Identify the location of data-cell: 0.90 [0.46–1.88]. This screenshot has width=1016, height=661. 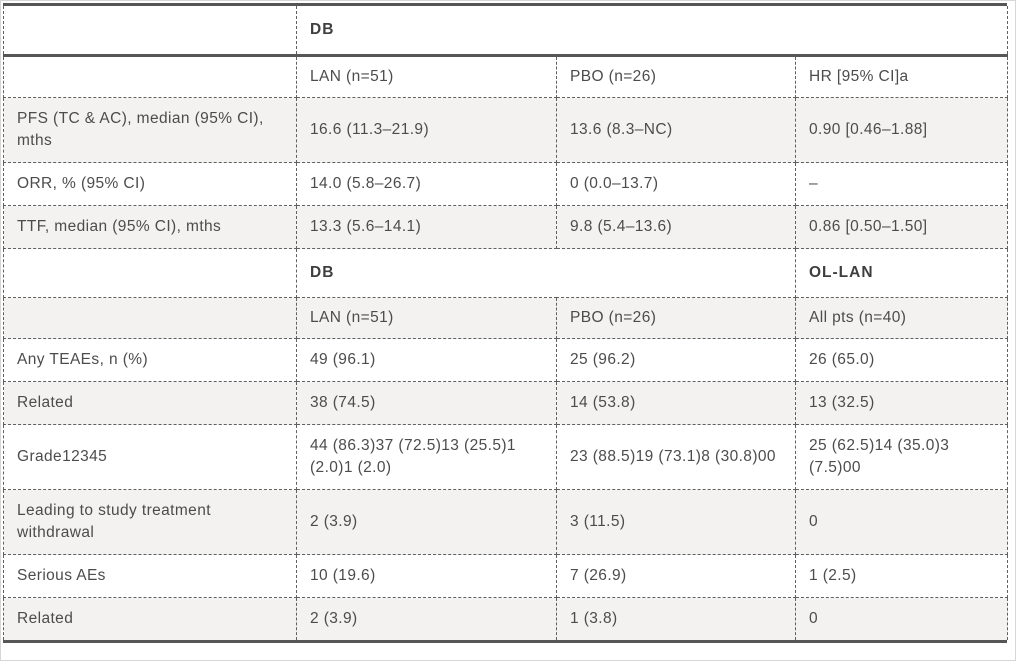
(901, 130).